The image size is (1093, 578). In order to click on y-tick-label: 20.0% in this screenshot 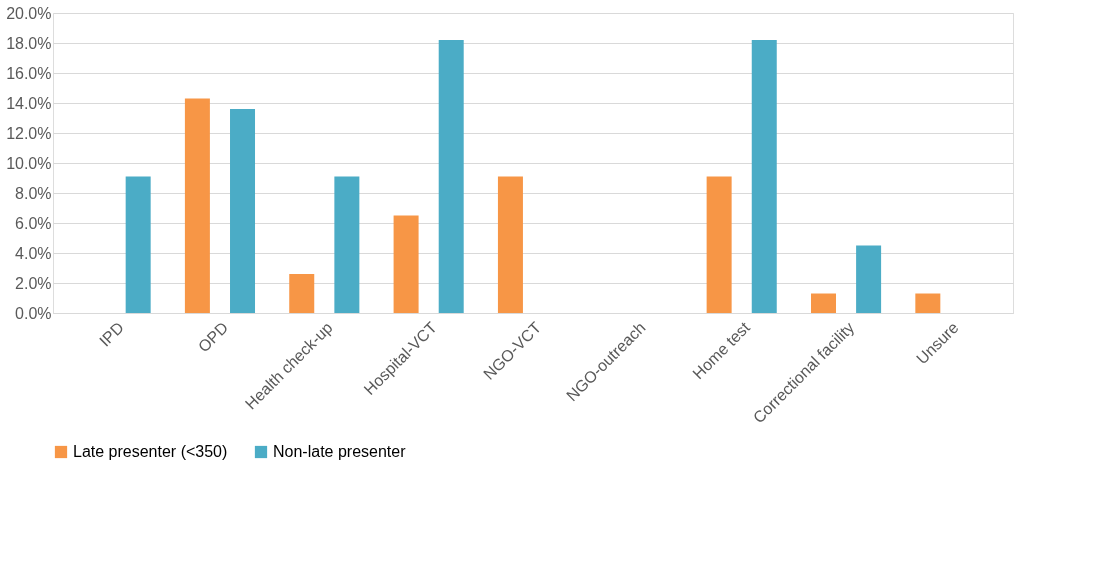, I will do `click(29, 13)`.